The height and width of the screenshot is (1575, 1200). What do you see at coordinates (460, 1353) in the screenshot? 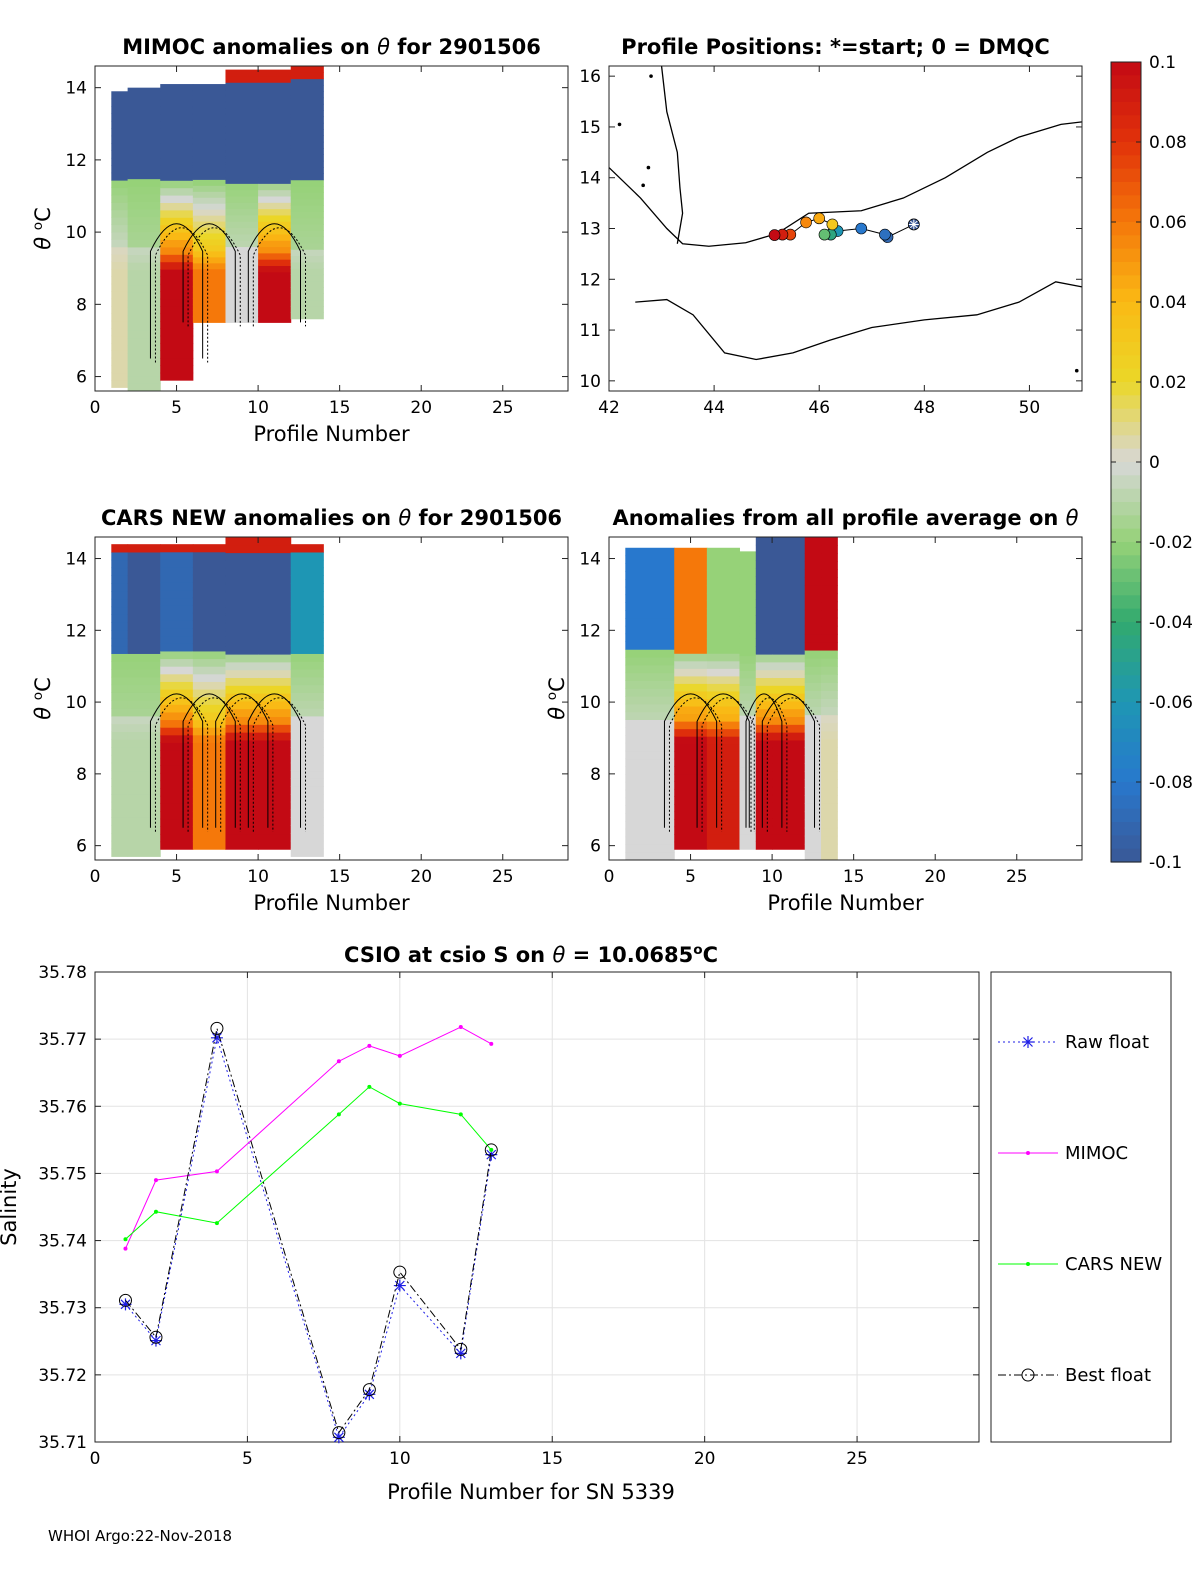
I see `raw-float-marker` at bounding box center [460, 1353].